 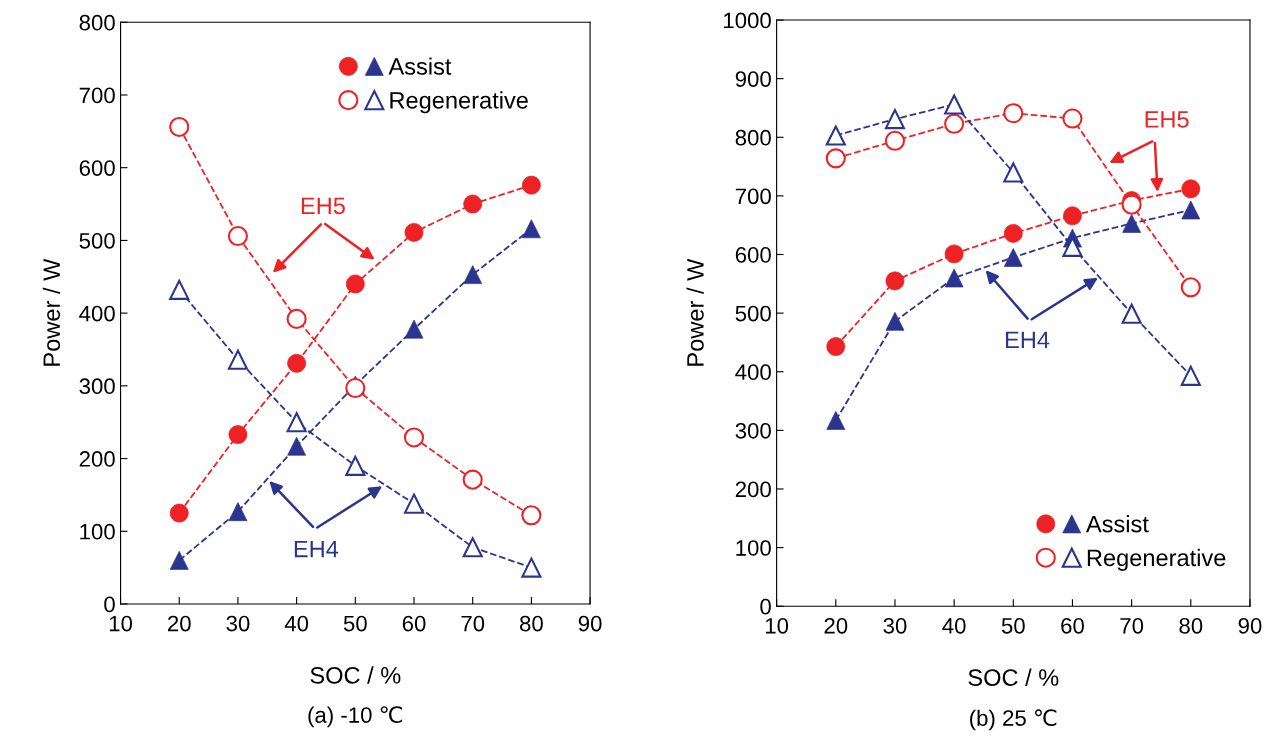 What do you see at coordinates (355, 717) in the screenshot?
I see `text: (a) -10 ℃` at bounding box center [355, 717].